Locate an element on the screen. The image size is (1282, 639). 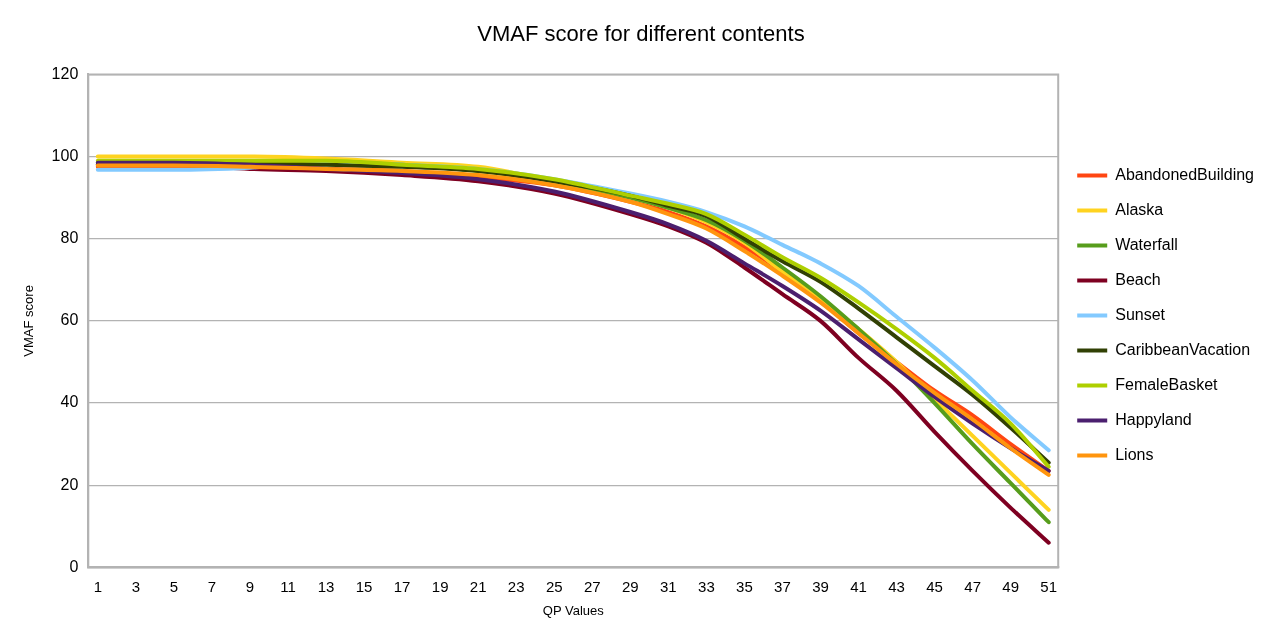
legend-label: CaribbeanVacation is located at coordinates (1183, 349).